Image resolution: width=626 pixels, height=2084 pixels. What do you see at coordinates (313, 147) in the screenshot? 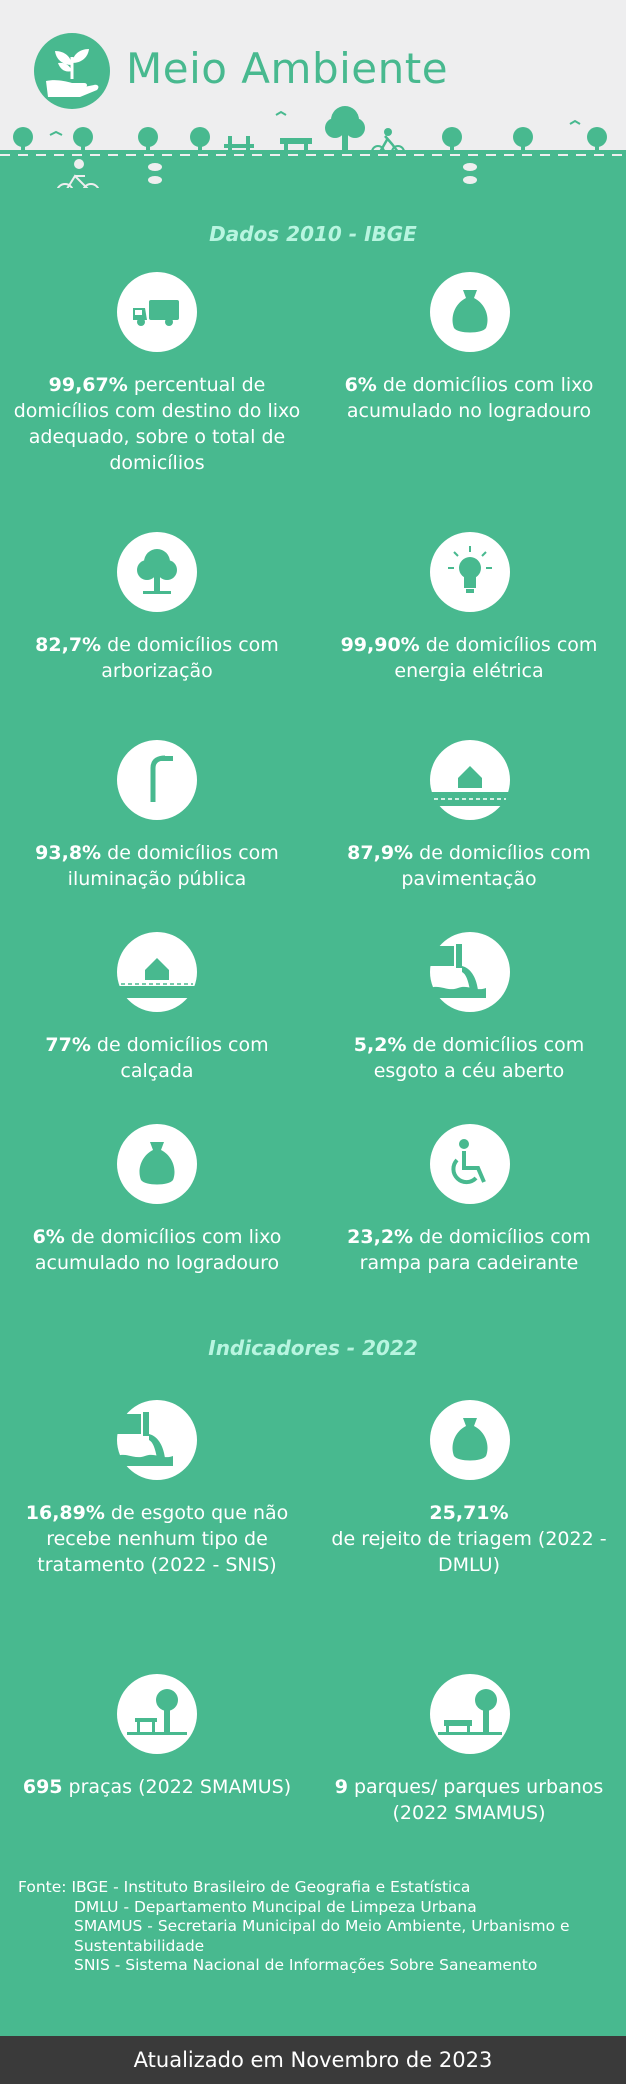
I see `city-park-skyline-icon` at bounding box center [313, 147].